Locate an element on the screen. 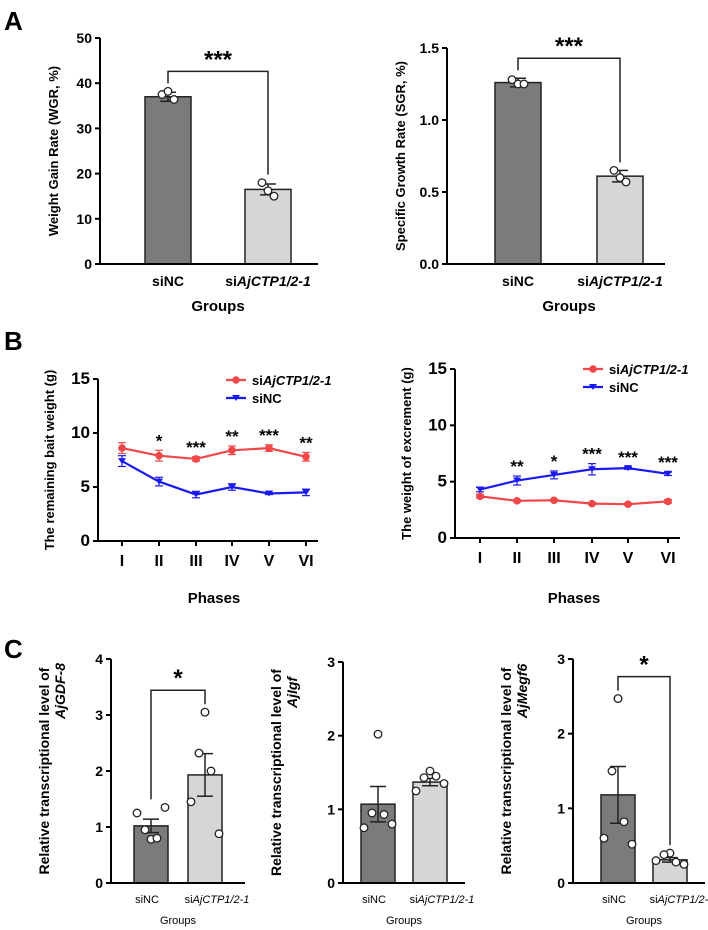  legend-label: siAjCTP1/2-1 is located at coordinates (648, 369).